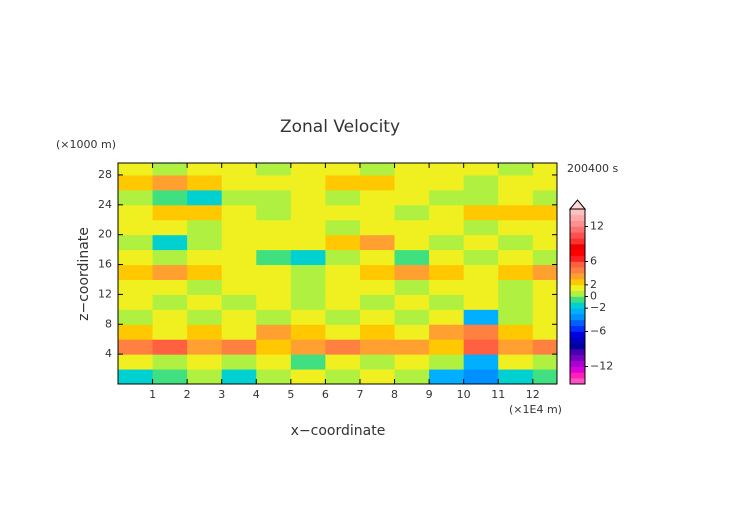  Describe the element at coordinates (359, 394) in the screenshot. I see `x-tick-label: 7` at that location.